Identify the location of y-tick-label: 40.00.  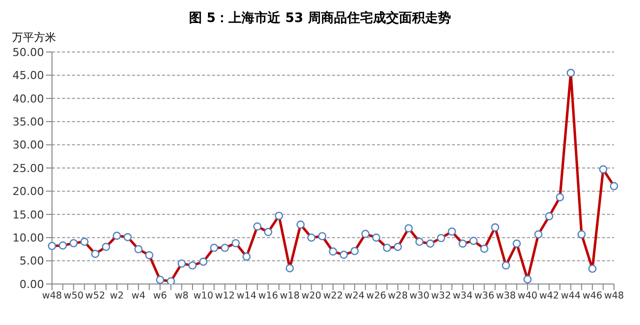
(28, 99).